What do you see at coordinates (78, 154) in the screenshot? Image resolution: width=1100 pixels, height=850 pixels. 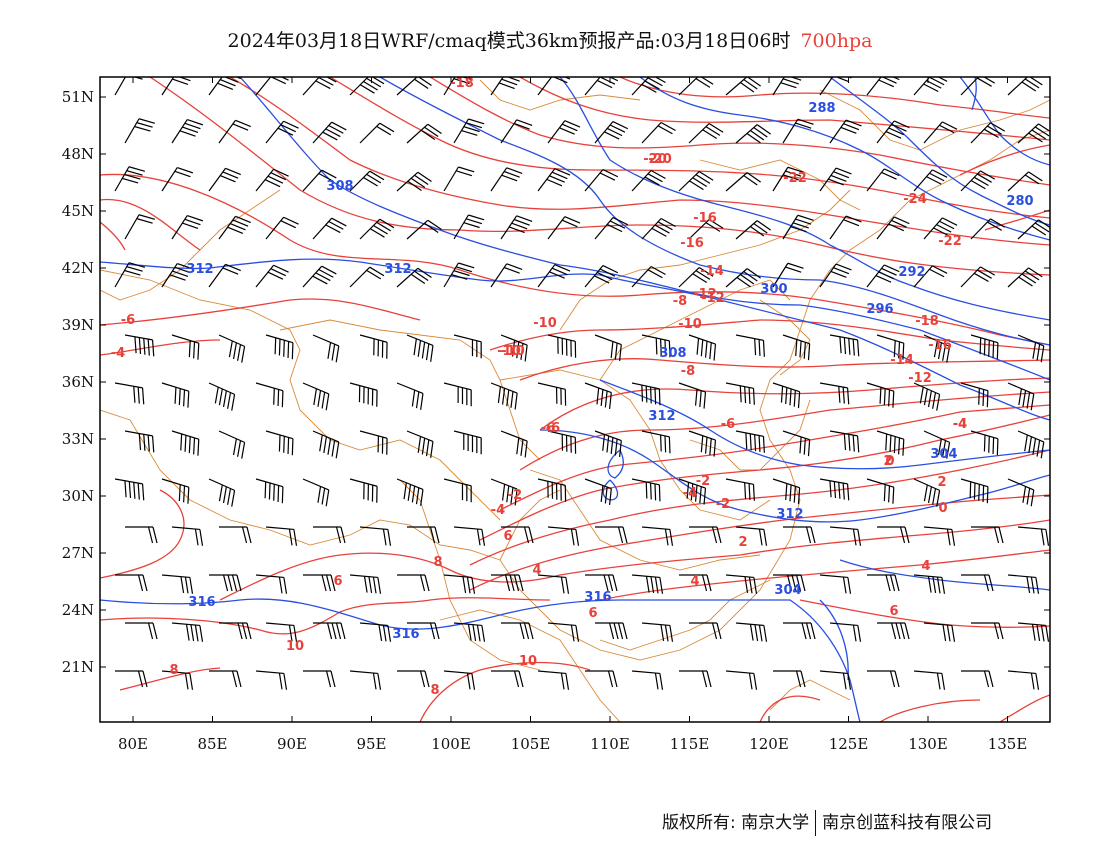 I see `lat-tick-label: 48N` at bounding box center [78, 154].